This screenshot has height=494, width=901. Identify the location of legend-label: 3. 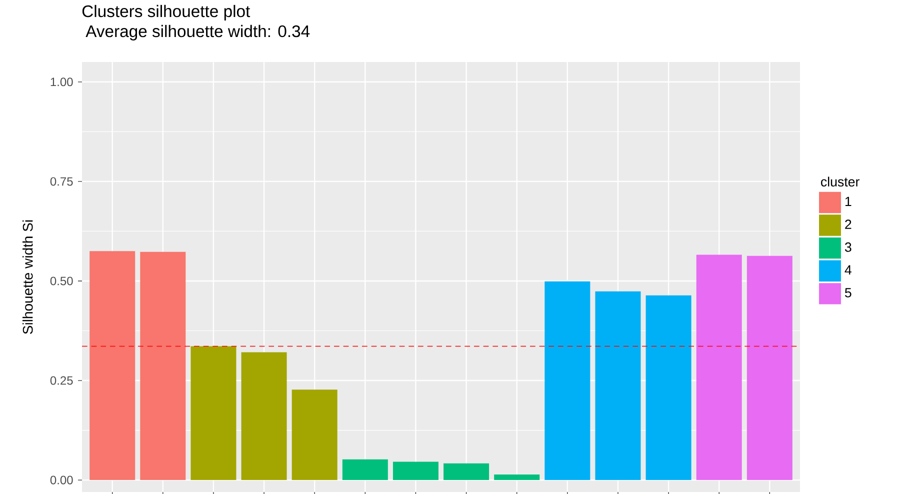
(848, 247).